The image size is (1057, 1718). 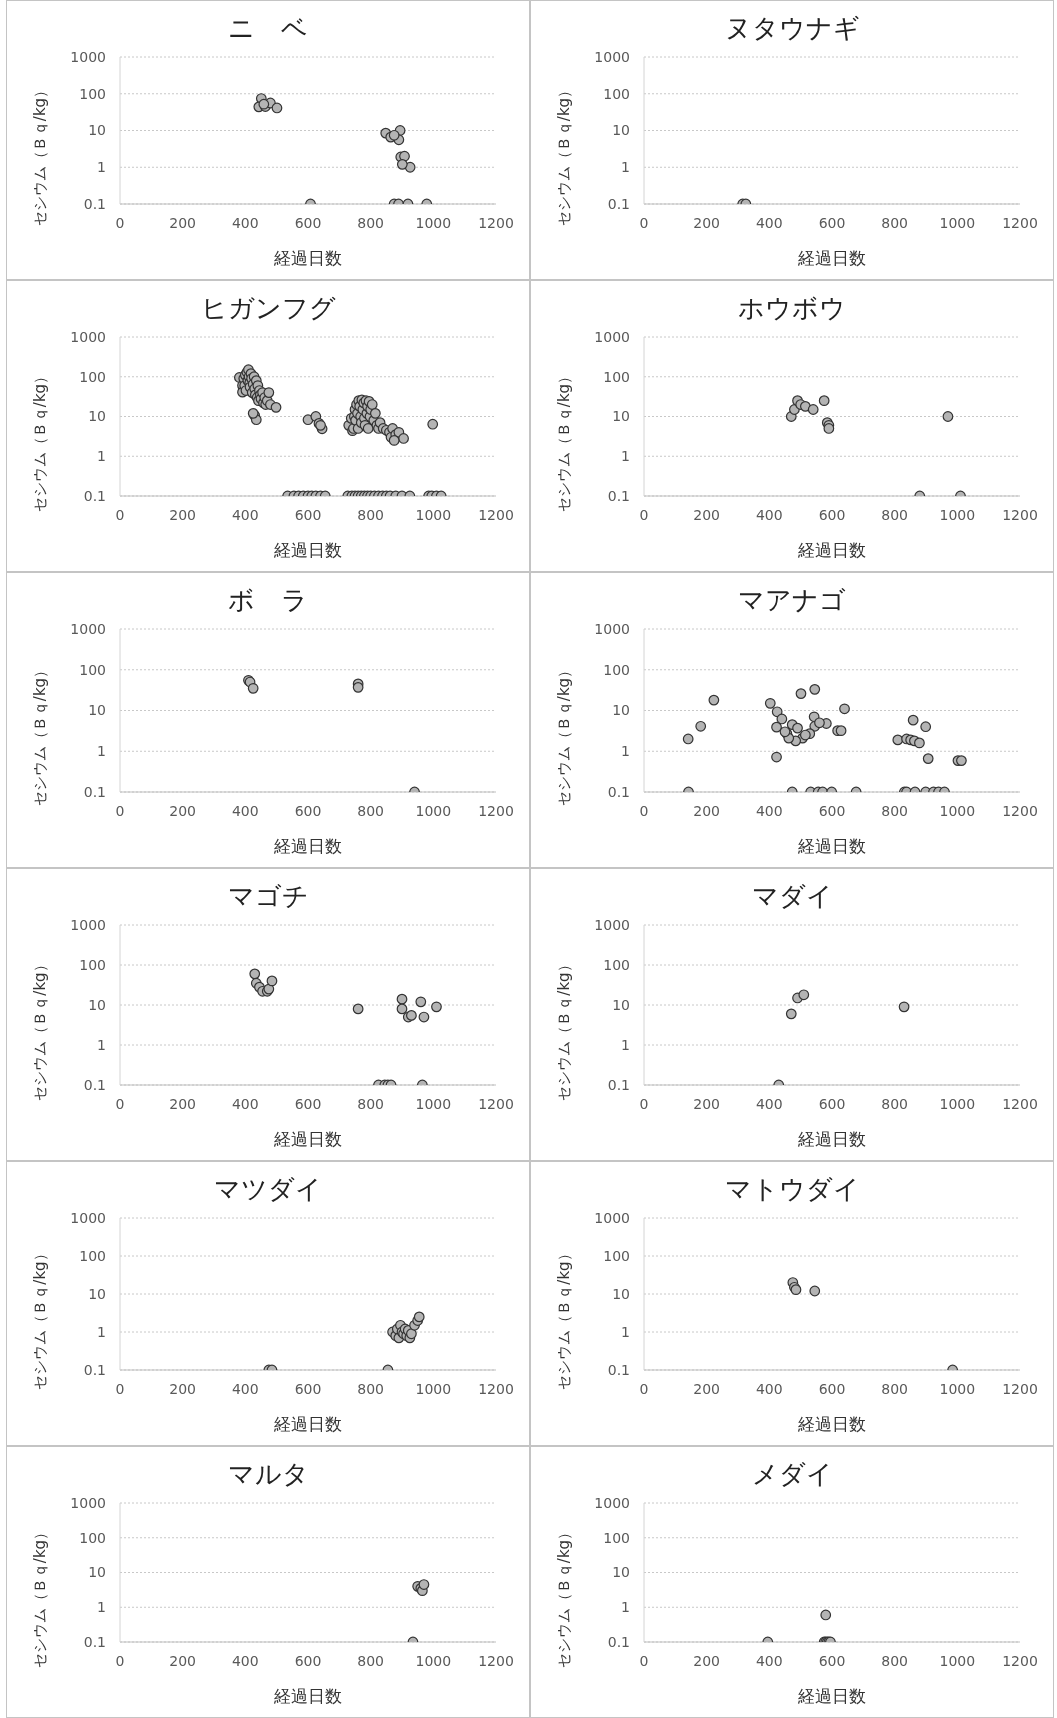 I want to click on chart-title: マゴチ, so click(x=268, y=896).